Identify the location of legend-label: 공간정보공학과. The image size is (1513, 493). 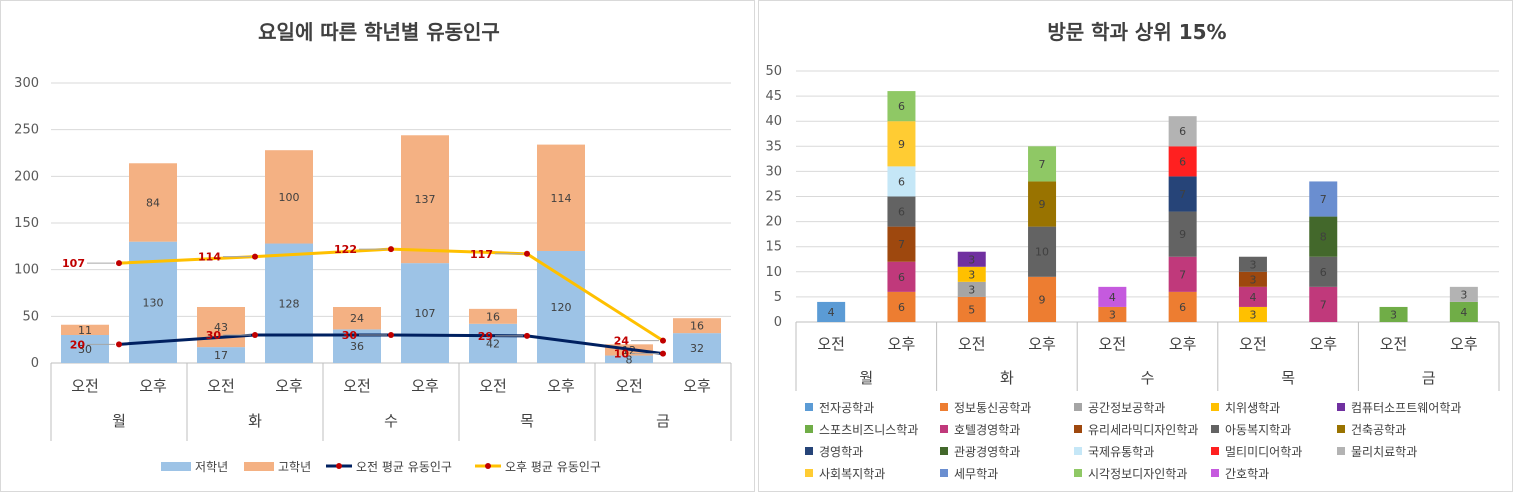
(1126, 408).